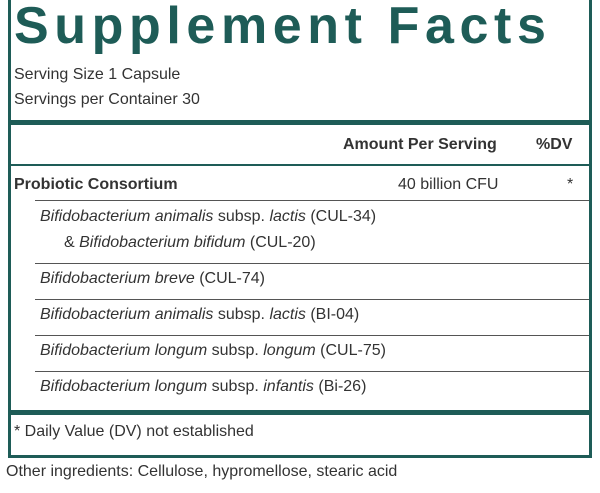 The width and height of the screenshot is (600, 493). What do you see at coordinates (420, 144) in the screenshot?
I see `header-amount: Amount Per Serving` at bounding box center [420, 144].